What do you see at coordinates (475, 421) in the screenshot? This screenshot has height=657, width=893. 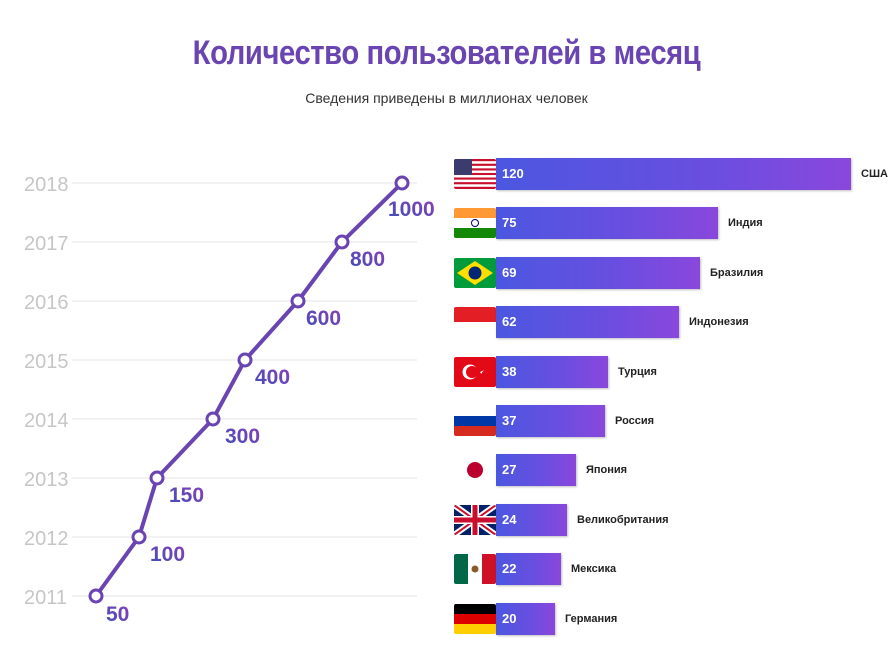 I see `russia-flag-icon` at bounding box center [475, 421].